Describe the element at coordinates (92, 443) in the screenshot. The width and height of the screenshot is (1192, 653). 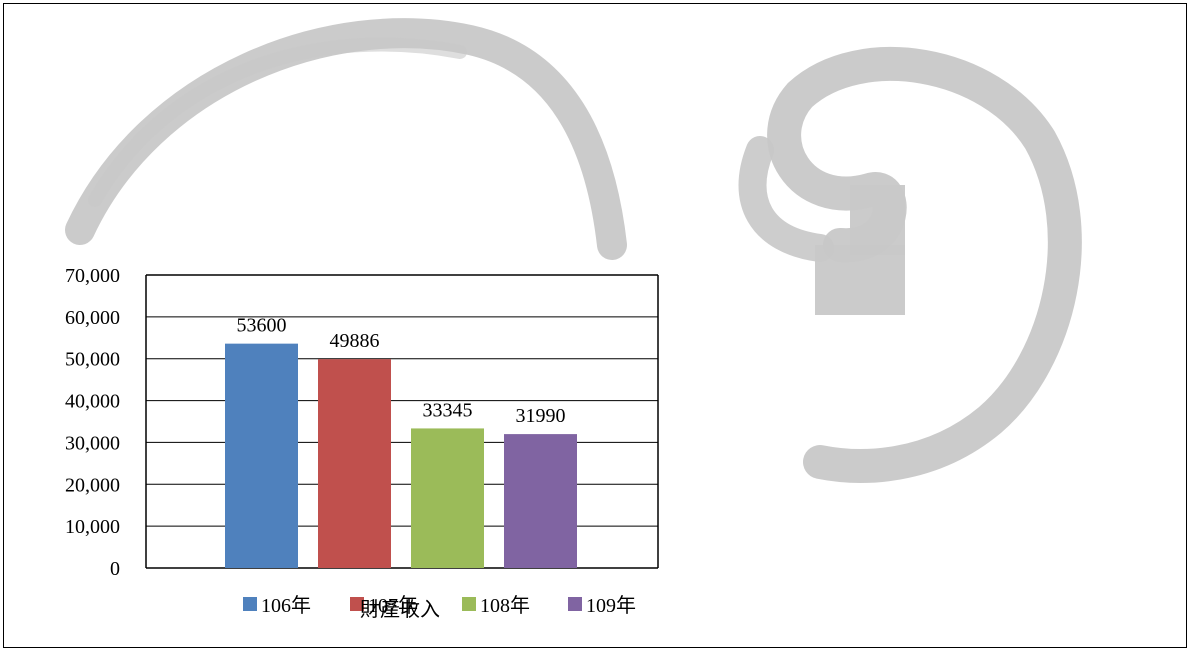
I see `y-tick-label: 30,000` at that location.